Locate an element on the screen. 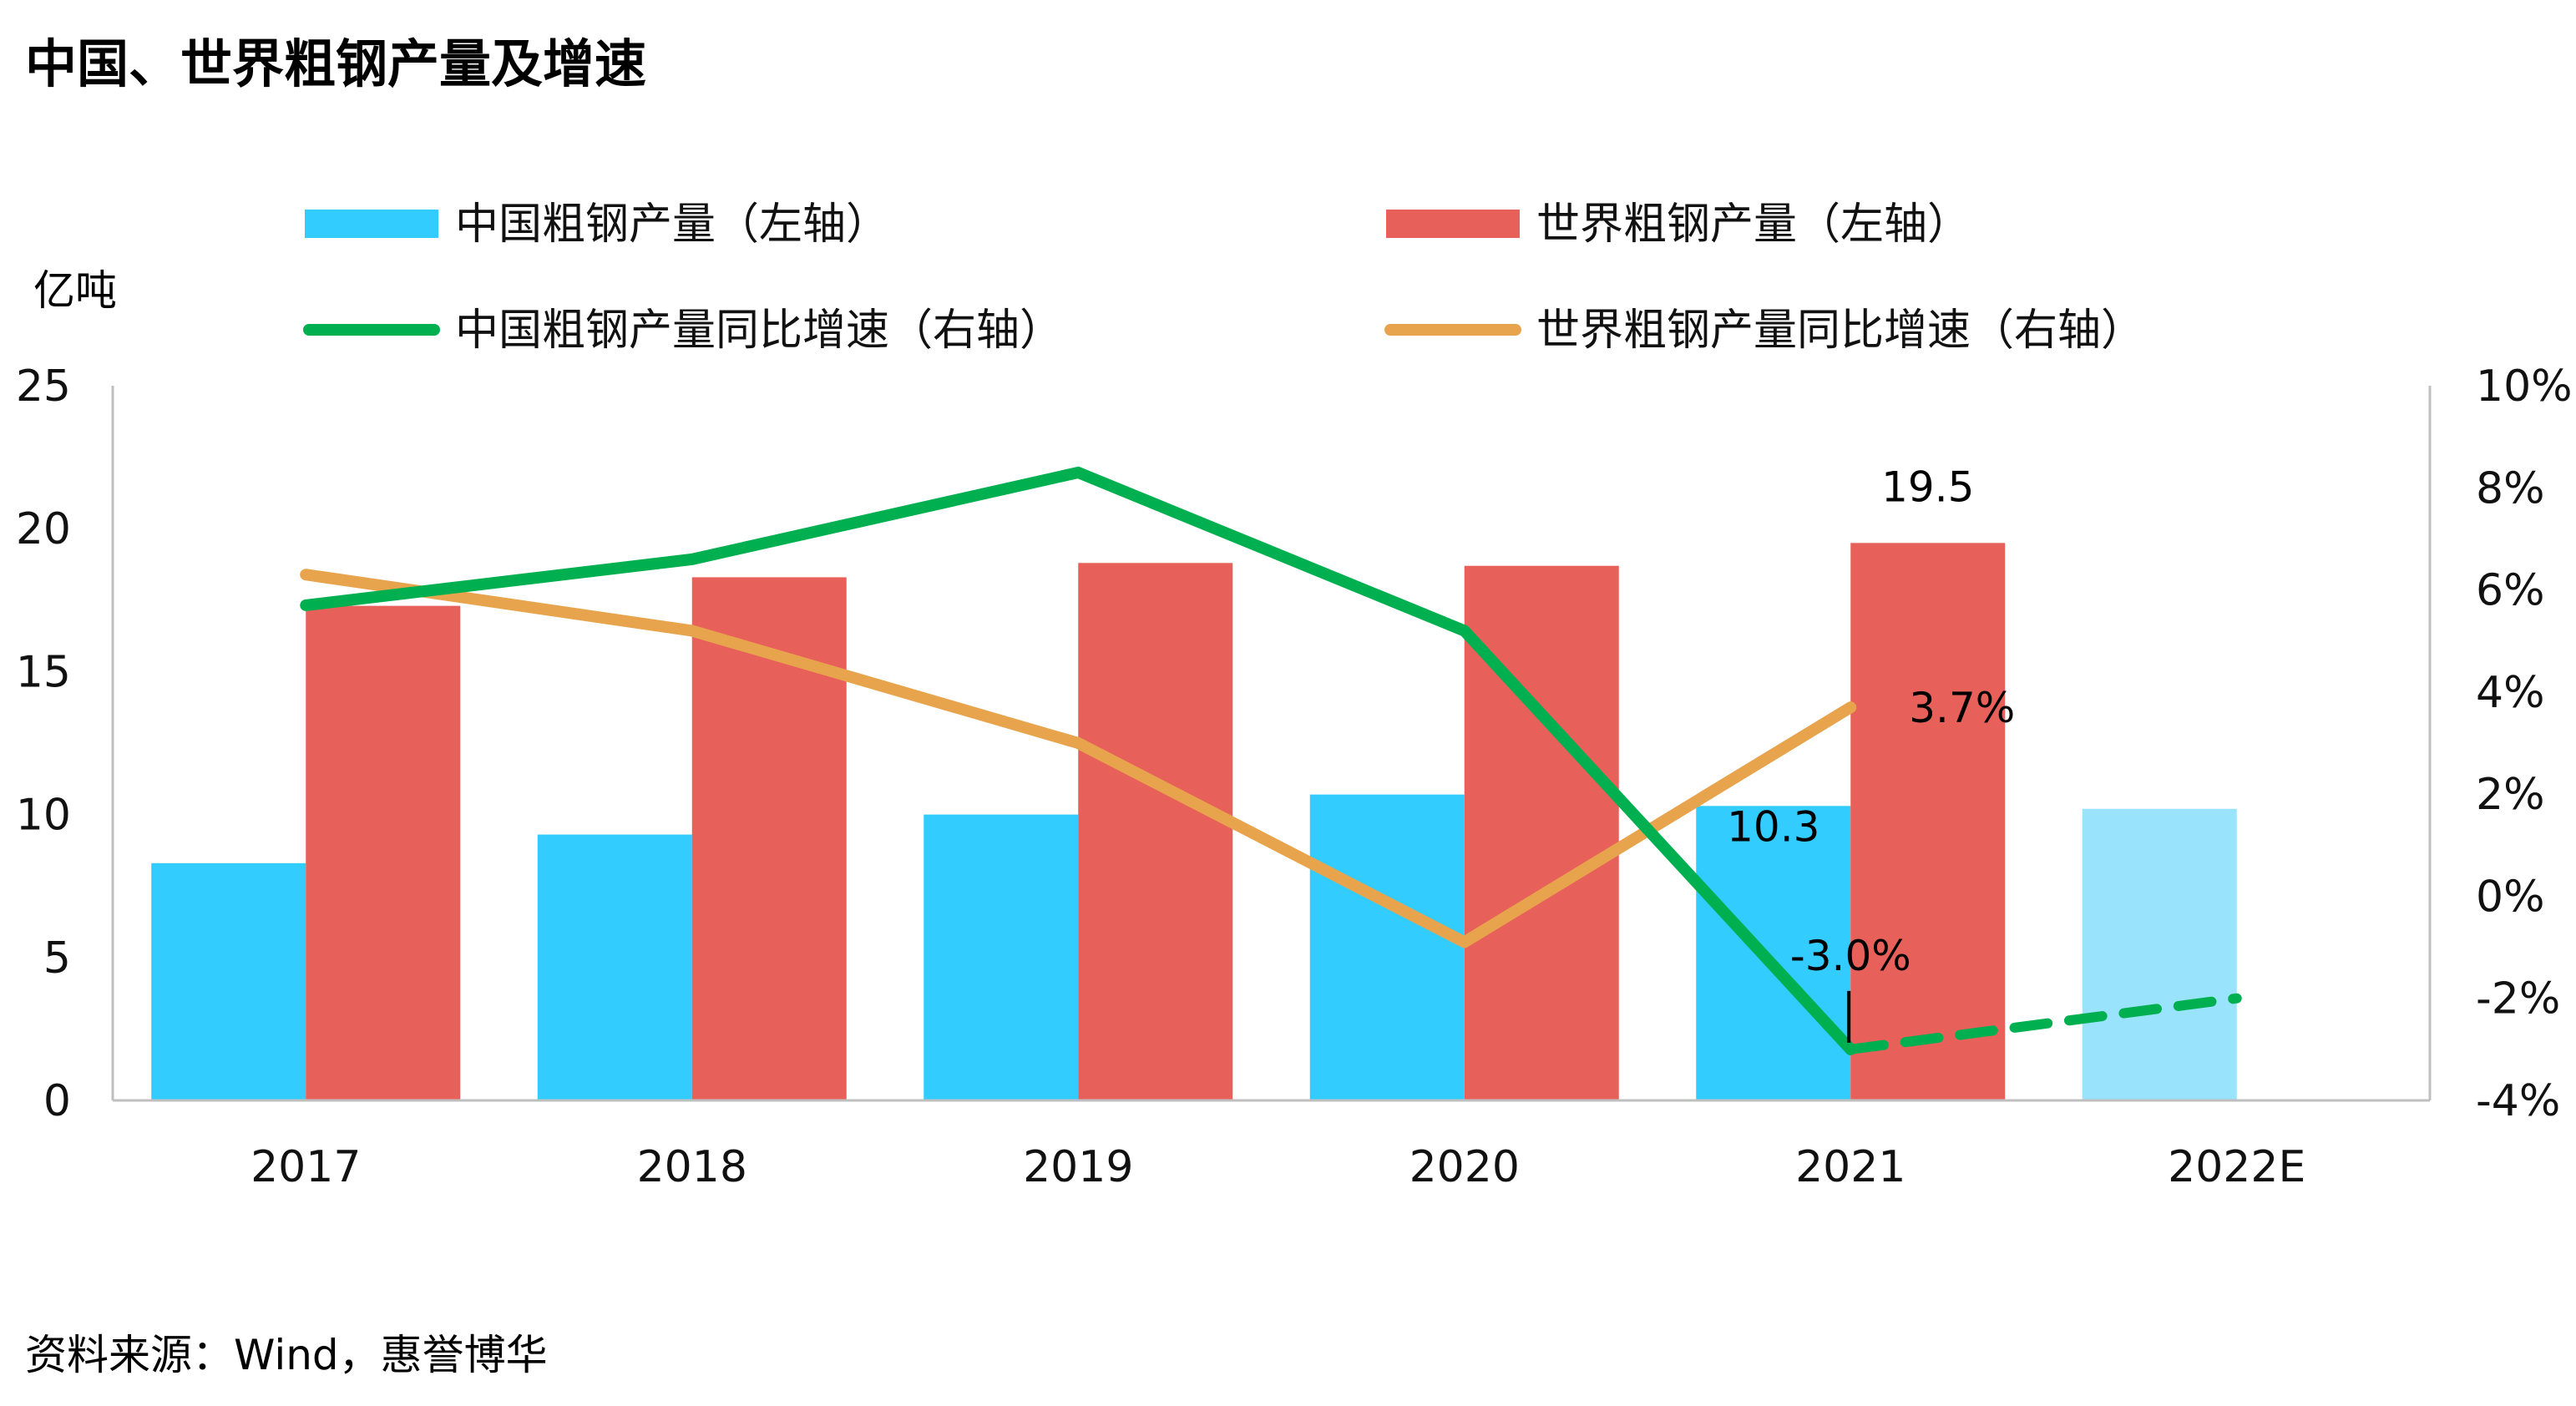 Image resolution: width=2576 pixels, height=1406 pixels. legend-label-2: 中国粗钢产量同比增速（右轴） is located at coordinates (759, 331).